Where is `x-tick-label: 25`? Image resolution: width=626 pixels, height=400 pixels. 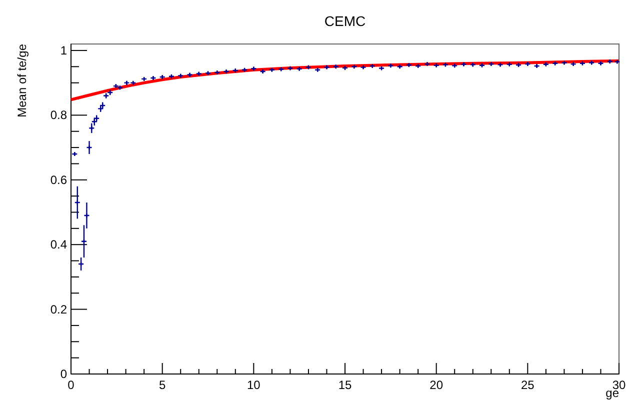 x-tick-label: 25 is located at coordinates (527, 385).